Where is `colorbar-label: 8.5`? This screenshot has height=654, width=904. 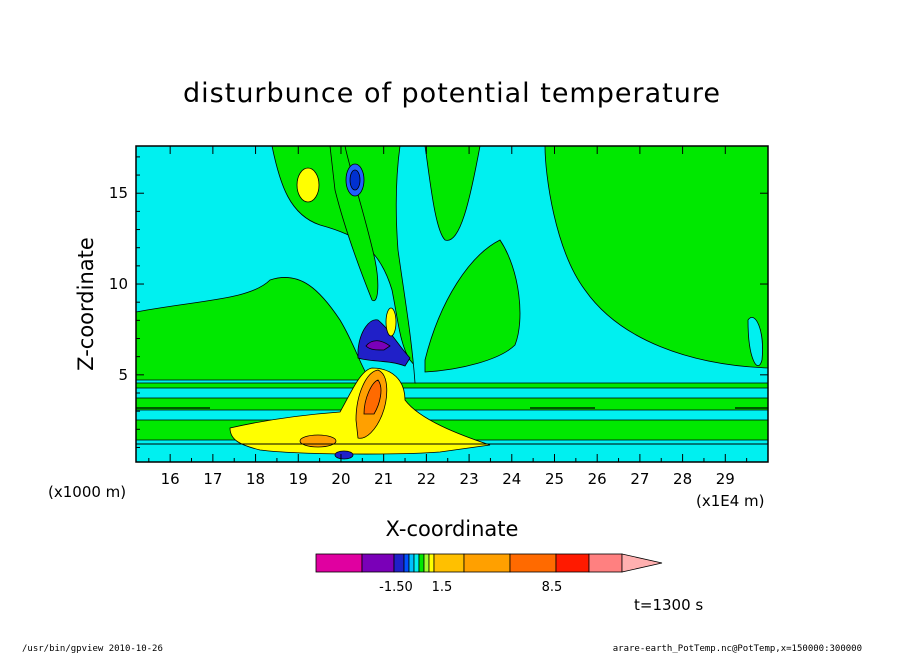
colorbar-label: 8.5 is located at coordinates (552, 587).